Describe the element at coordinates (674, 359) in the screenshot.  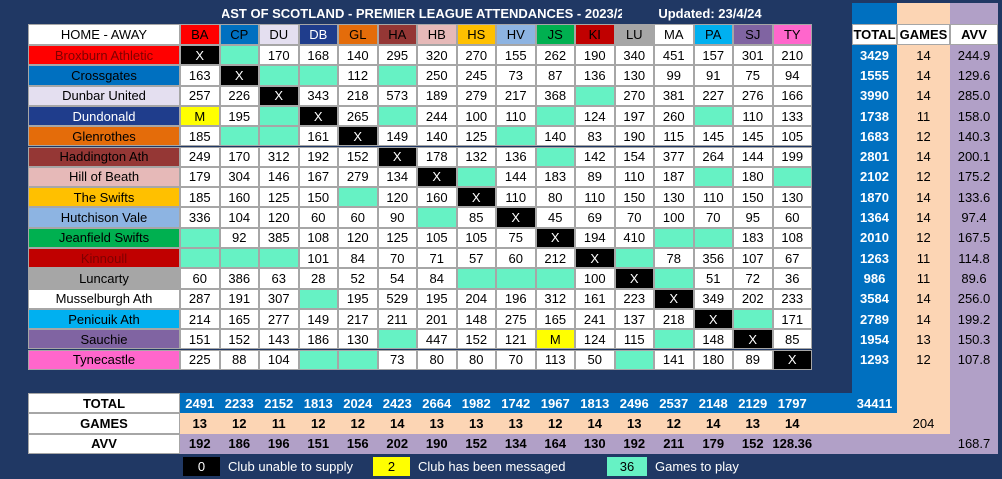
I see `attendance-cell: 141` at that location.